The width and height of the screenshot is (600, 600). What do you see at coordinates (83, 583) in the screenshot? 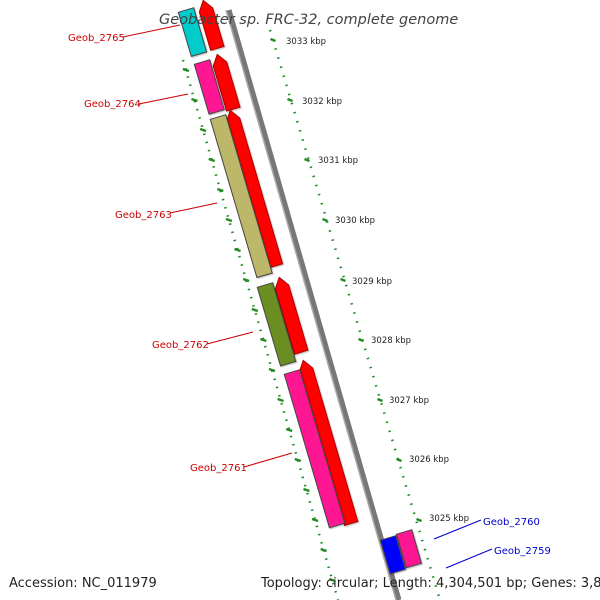
I see `accession-text: Accession: NC_011979` at bounding box center [83, 583].